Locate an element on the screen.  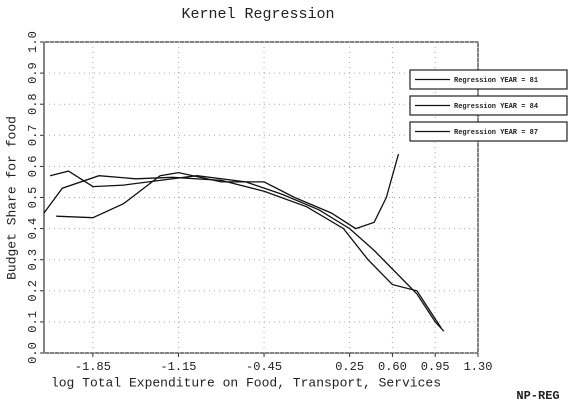
y-axis-label: Budget Share for food is located at coordinates (11, 198).